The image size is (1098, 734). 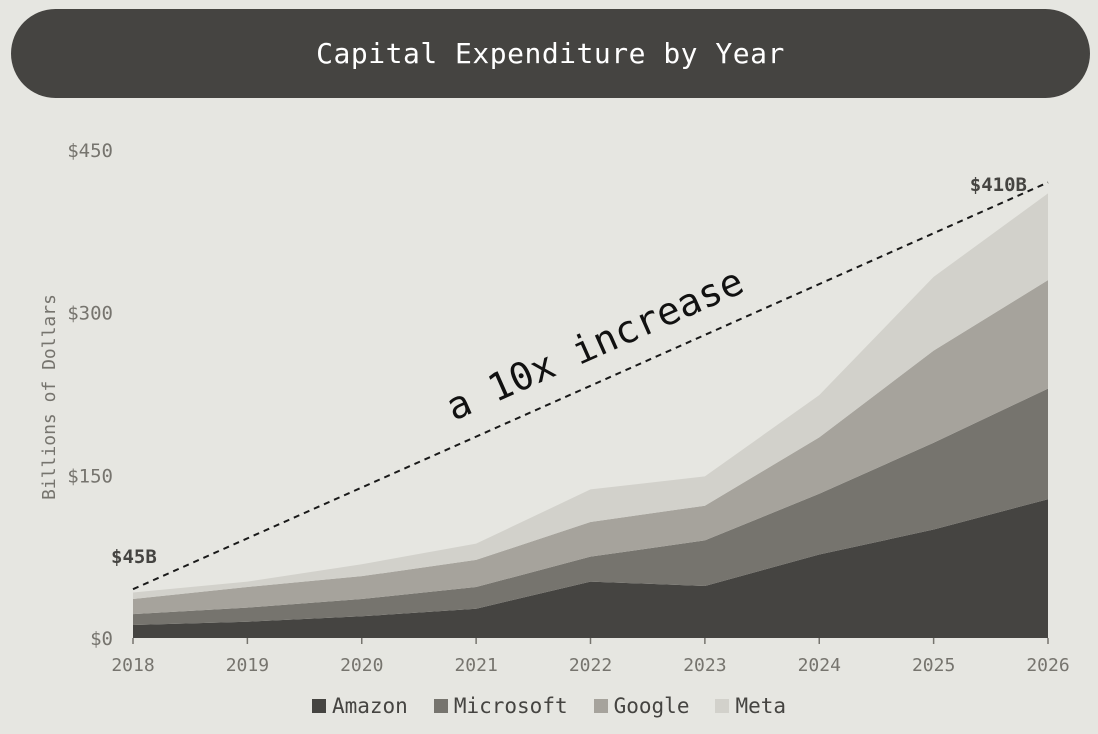 I want to click on x-tick-label: 2018, so click(x=132, y=665).